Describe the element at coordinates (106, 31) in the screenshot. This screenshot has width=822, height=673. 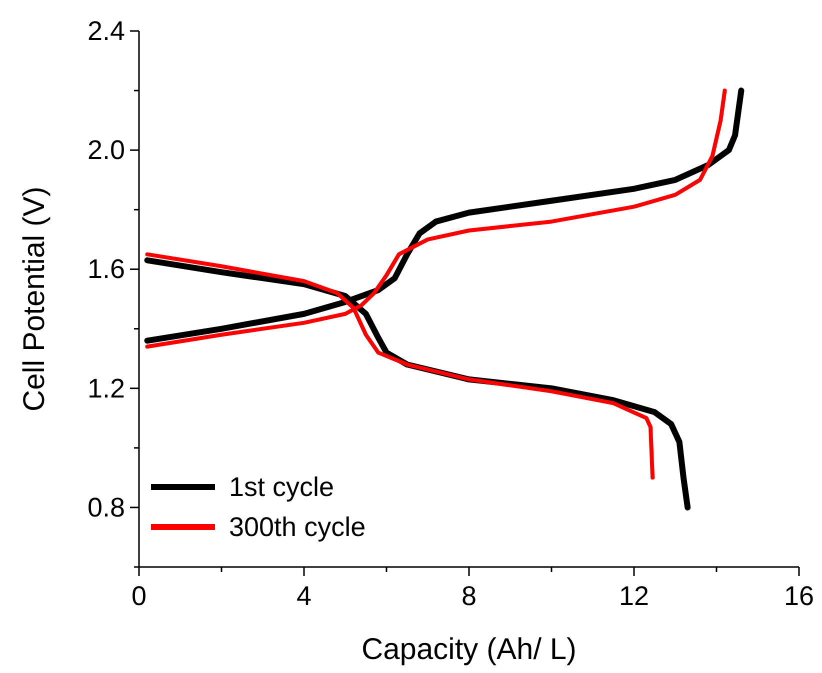
I see `y-tick-label: 2.4` at that location.